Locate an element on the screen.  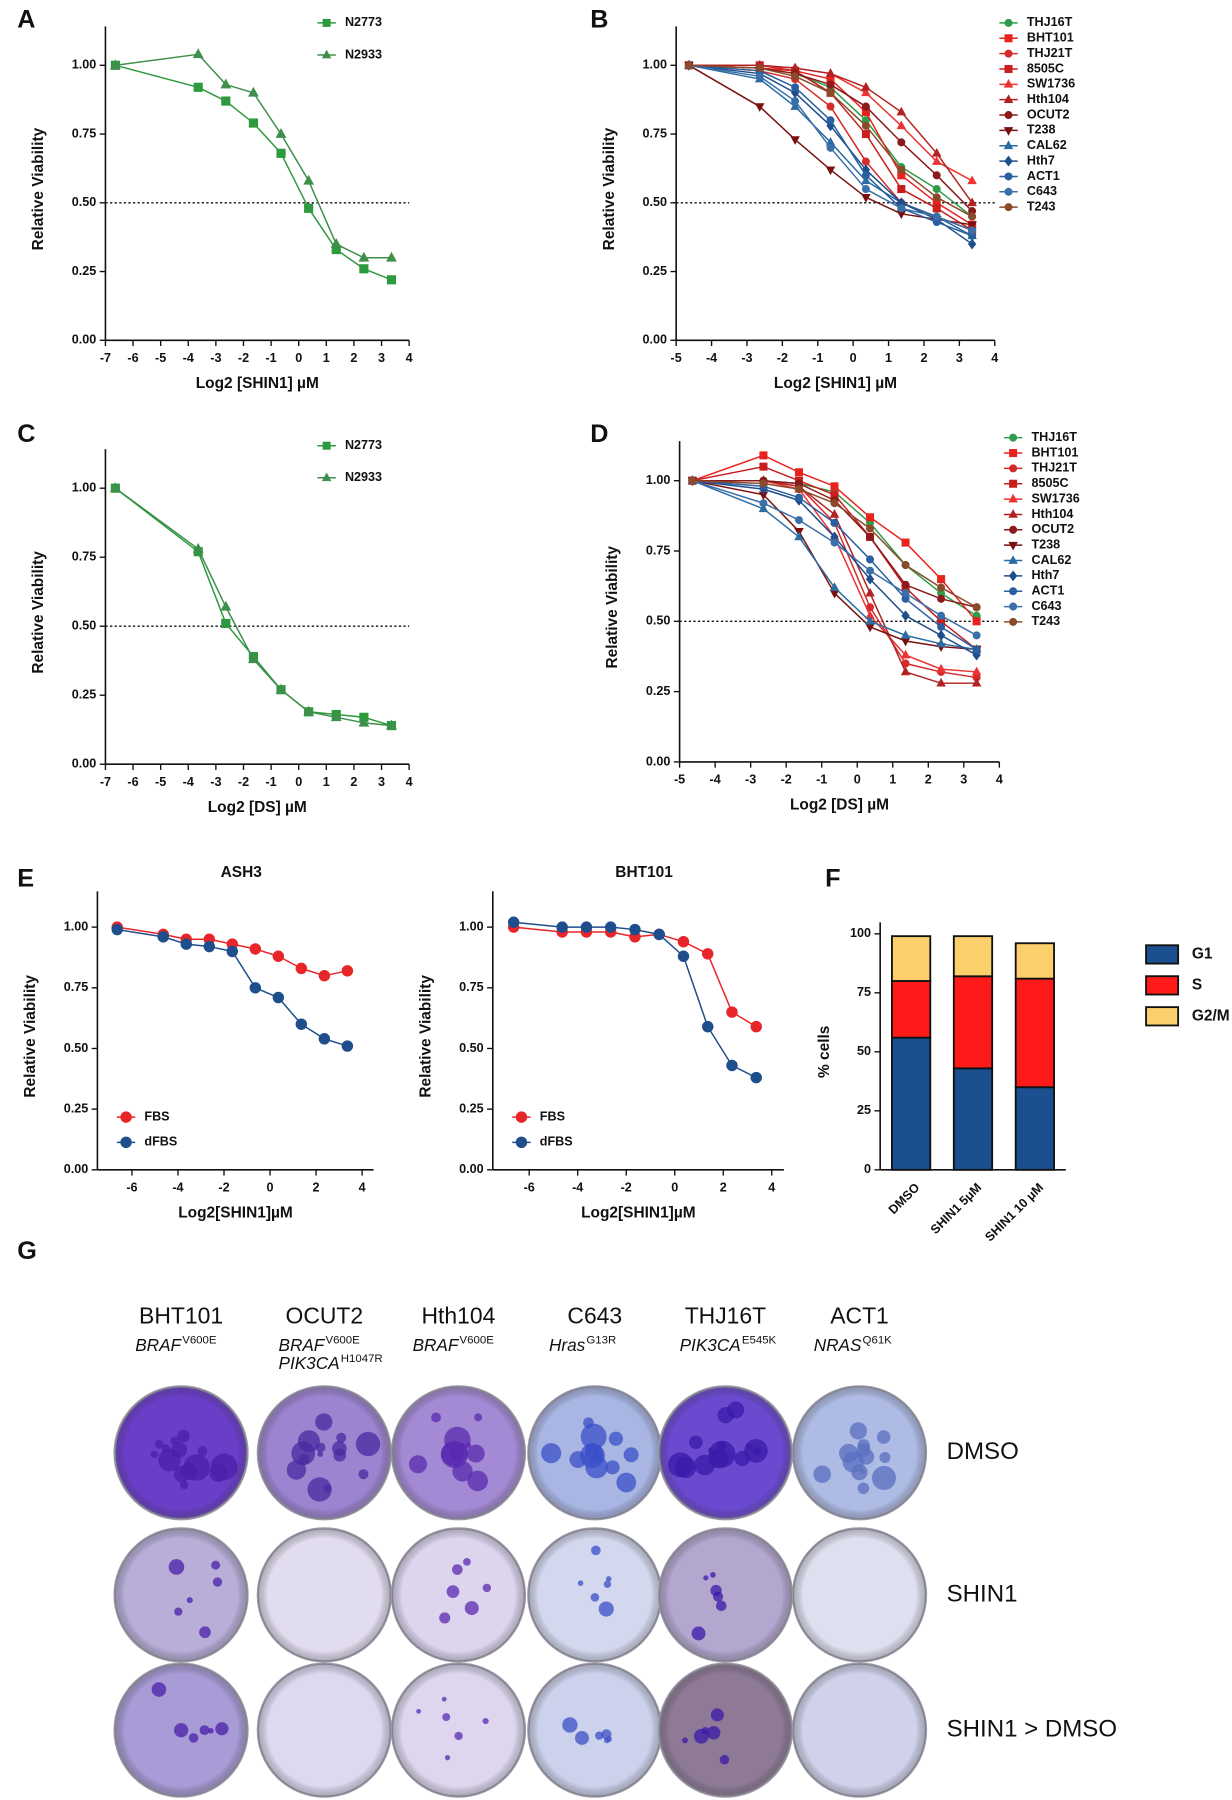
treatment-label: DMSO is located at coordinates (983, 1451).